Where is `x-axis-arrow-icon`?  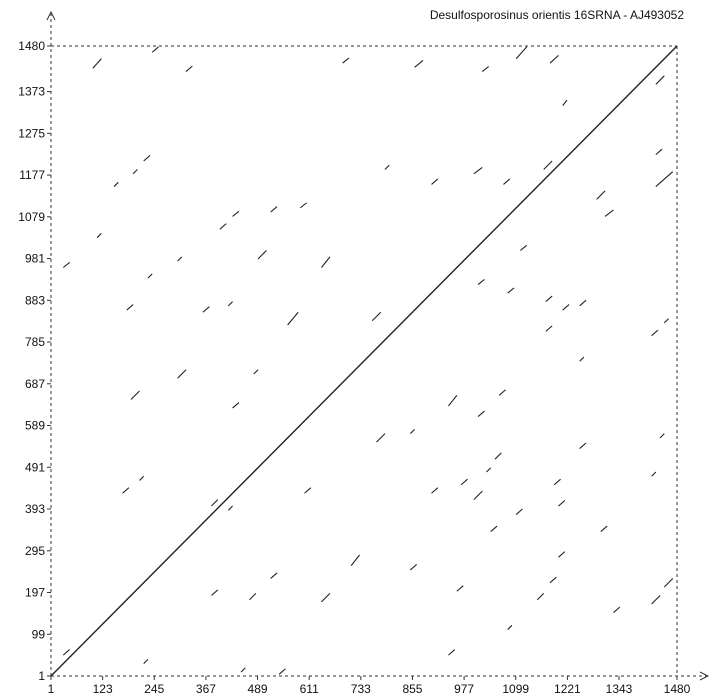
x-axis-arrow-icon is located at coordinates (704, 676).